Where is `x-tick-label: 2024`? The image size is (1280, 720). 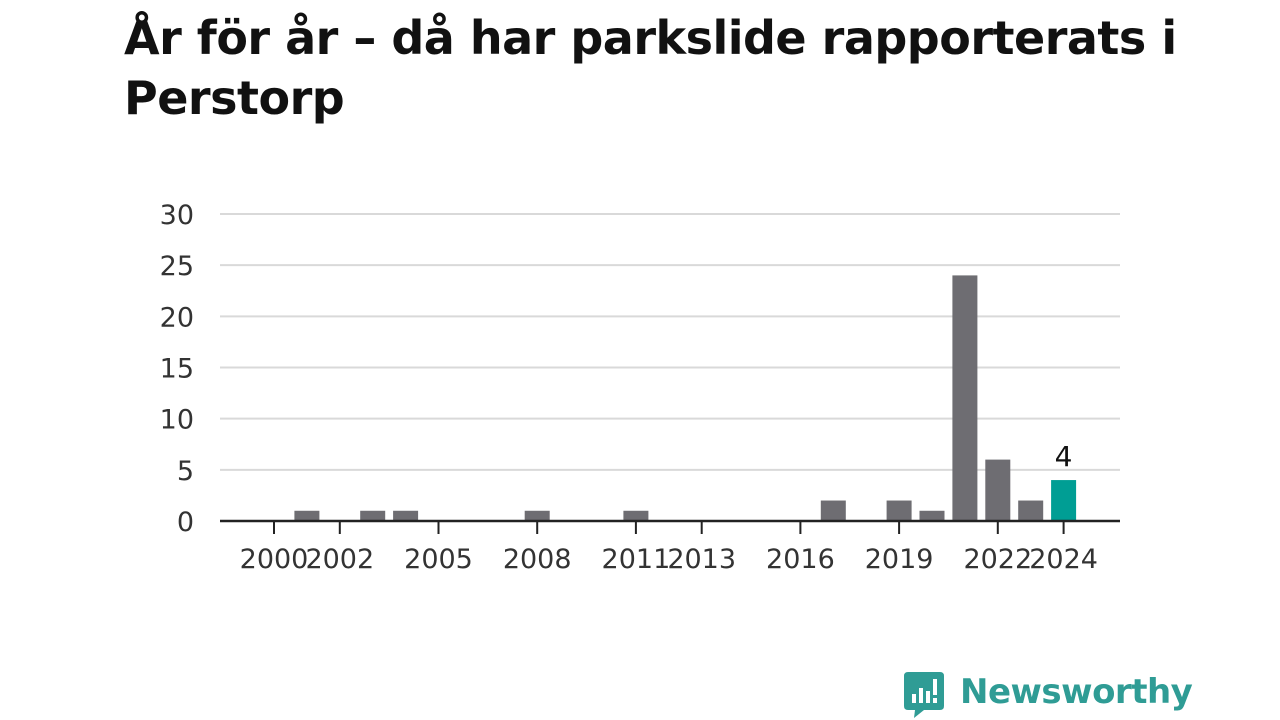 x-tick-label: 2024 is located at coordinates (1063, 559).